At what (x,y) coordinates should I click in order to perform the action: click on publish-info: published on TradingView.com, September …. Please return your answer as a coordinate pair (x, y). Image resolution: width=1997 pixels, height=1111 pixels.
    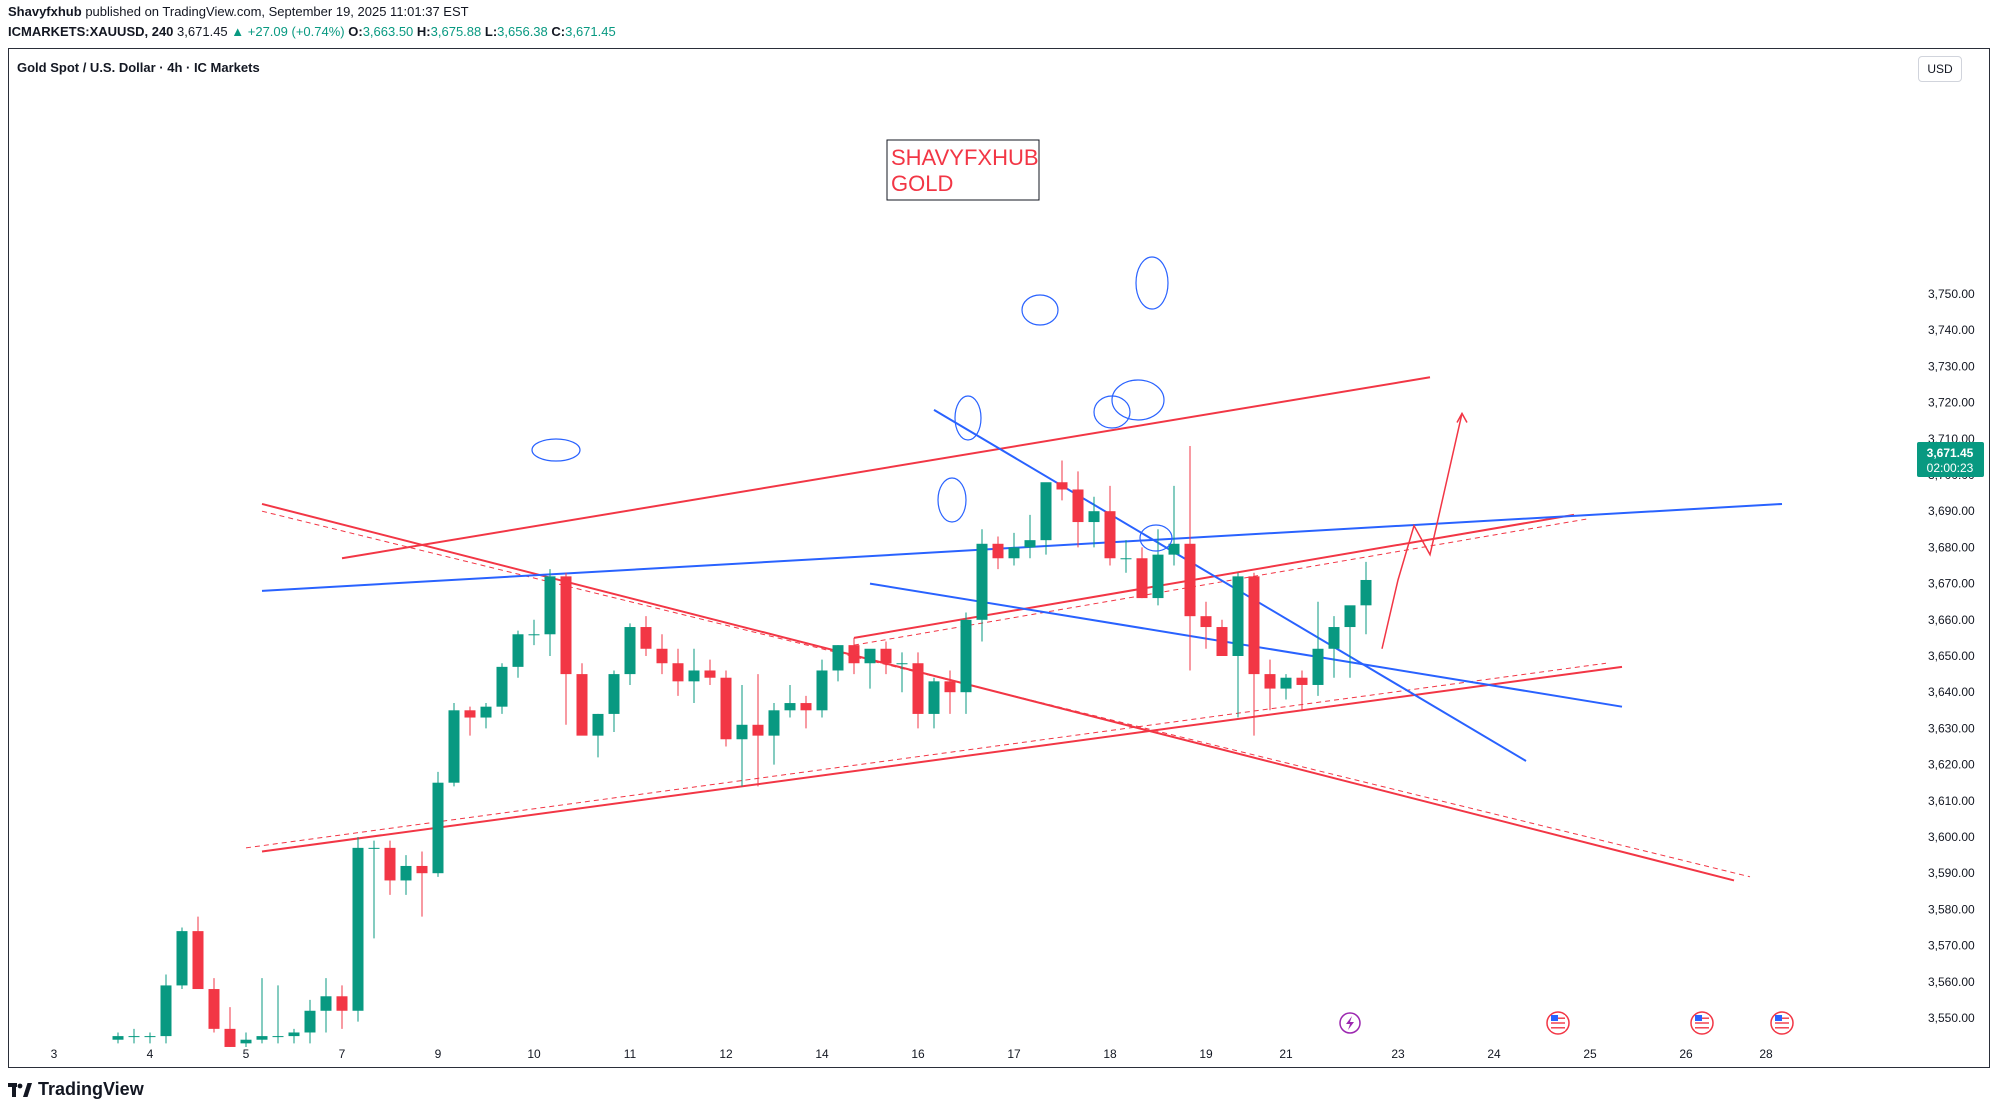
    Looking at the image, I should click on (277, 11).